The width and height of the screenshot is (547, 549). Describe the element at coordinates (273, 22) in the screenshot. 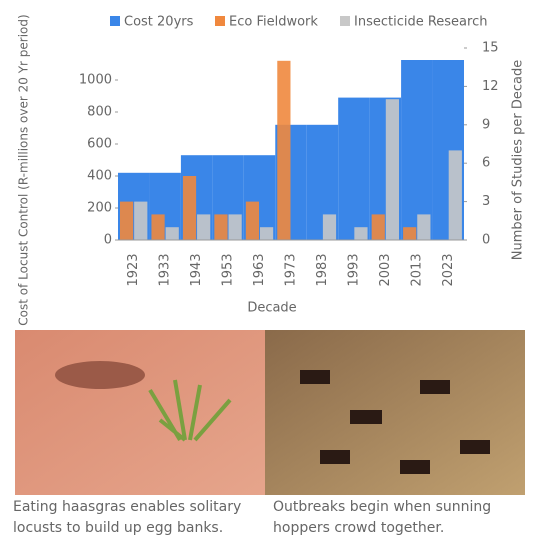

I see `legend-label: Eco Fieldwork` at that location.